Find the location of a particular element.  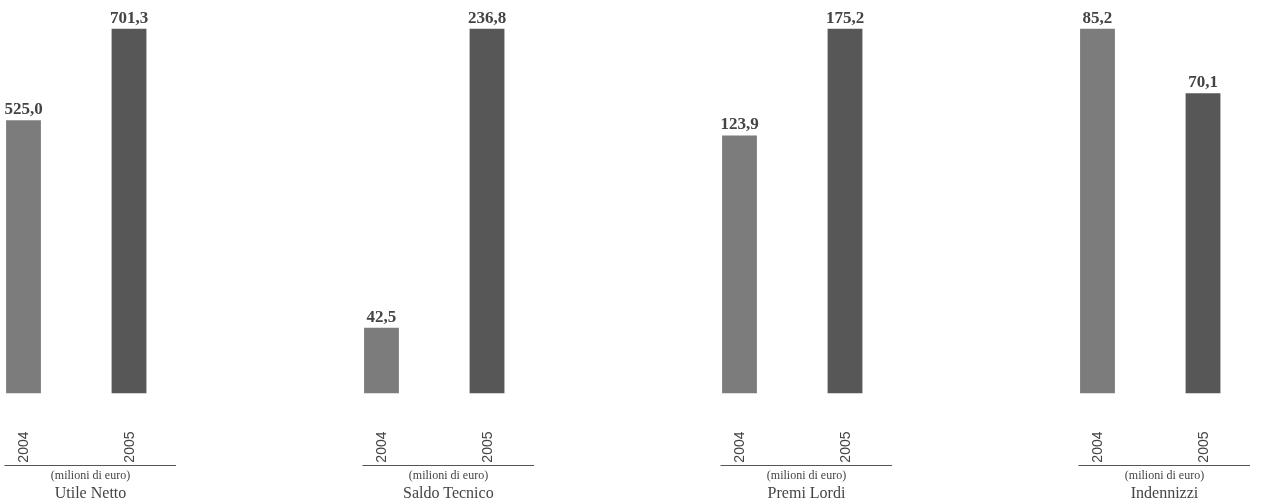

data-label: 701,3 is located at coordinates (129, 17).